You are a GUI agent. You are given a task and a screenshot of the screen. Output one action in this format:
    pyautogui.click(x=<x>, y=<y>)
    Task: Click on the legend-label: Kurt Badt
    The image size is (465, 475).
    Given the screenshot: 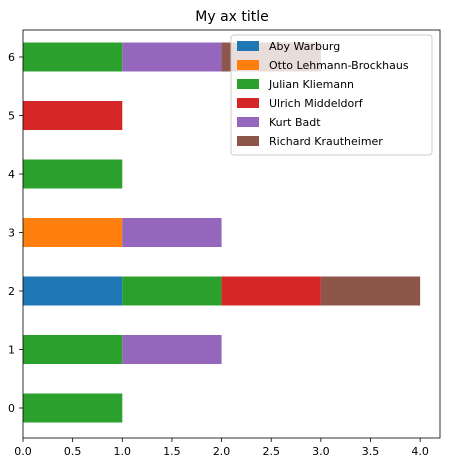 What is the action you would take?
    pyautogui.click(x=295, y=122)
    